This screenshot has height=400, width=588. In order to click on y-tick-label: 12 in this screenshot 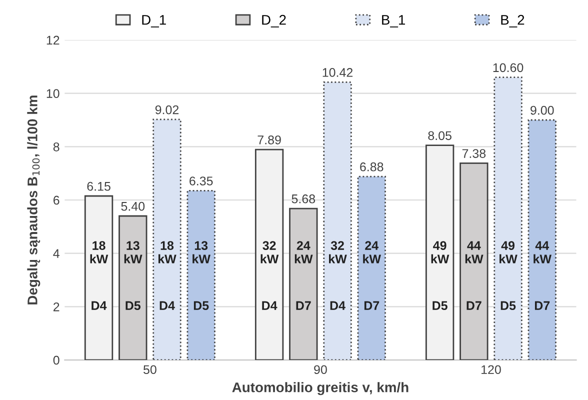, I will do `click(53, 40)`.